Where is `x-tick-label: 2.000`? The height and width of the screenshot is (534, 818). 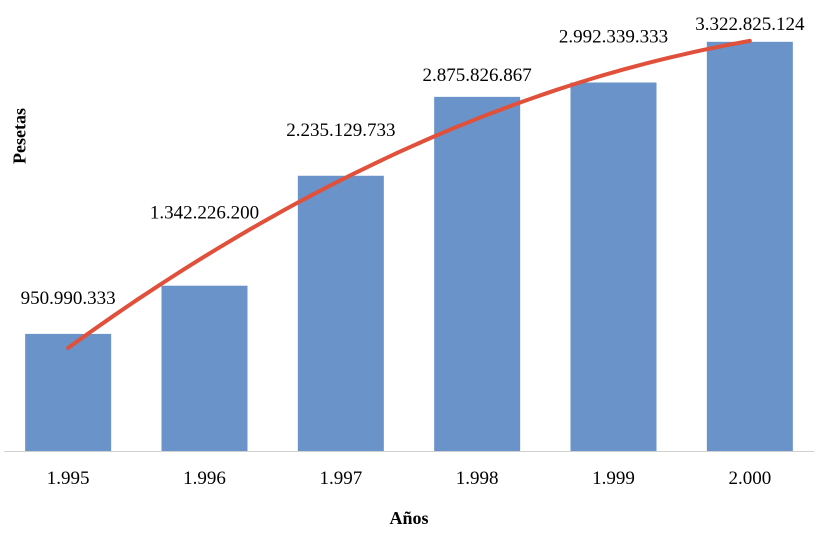 x-tick-label: 2.000 is located at coordinates (749, 478).